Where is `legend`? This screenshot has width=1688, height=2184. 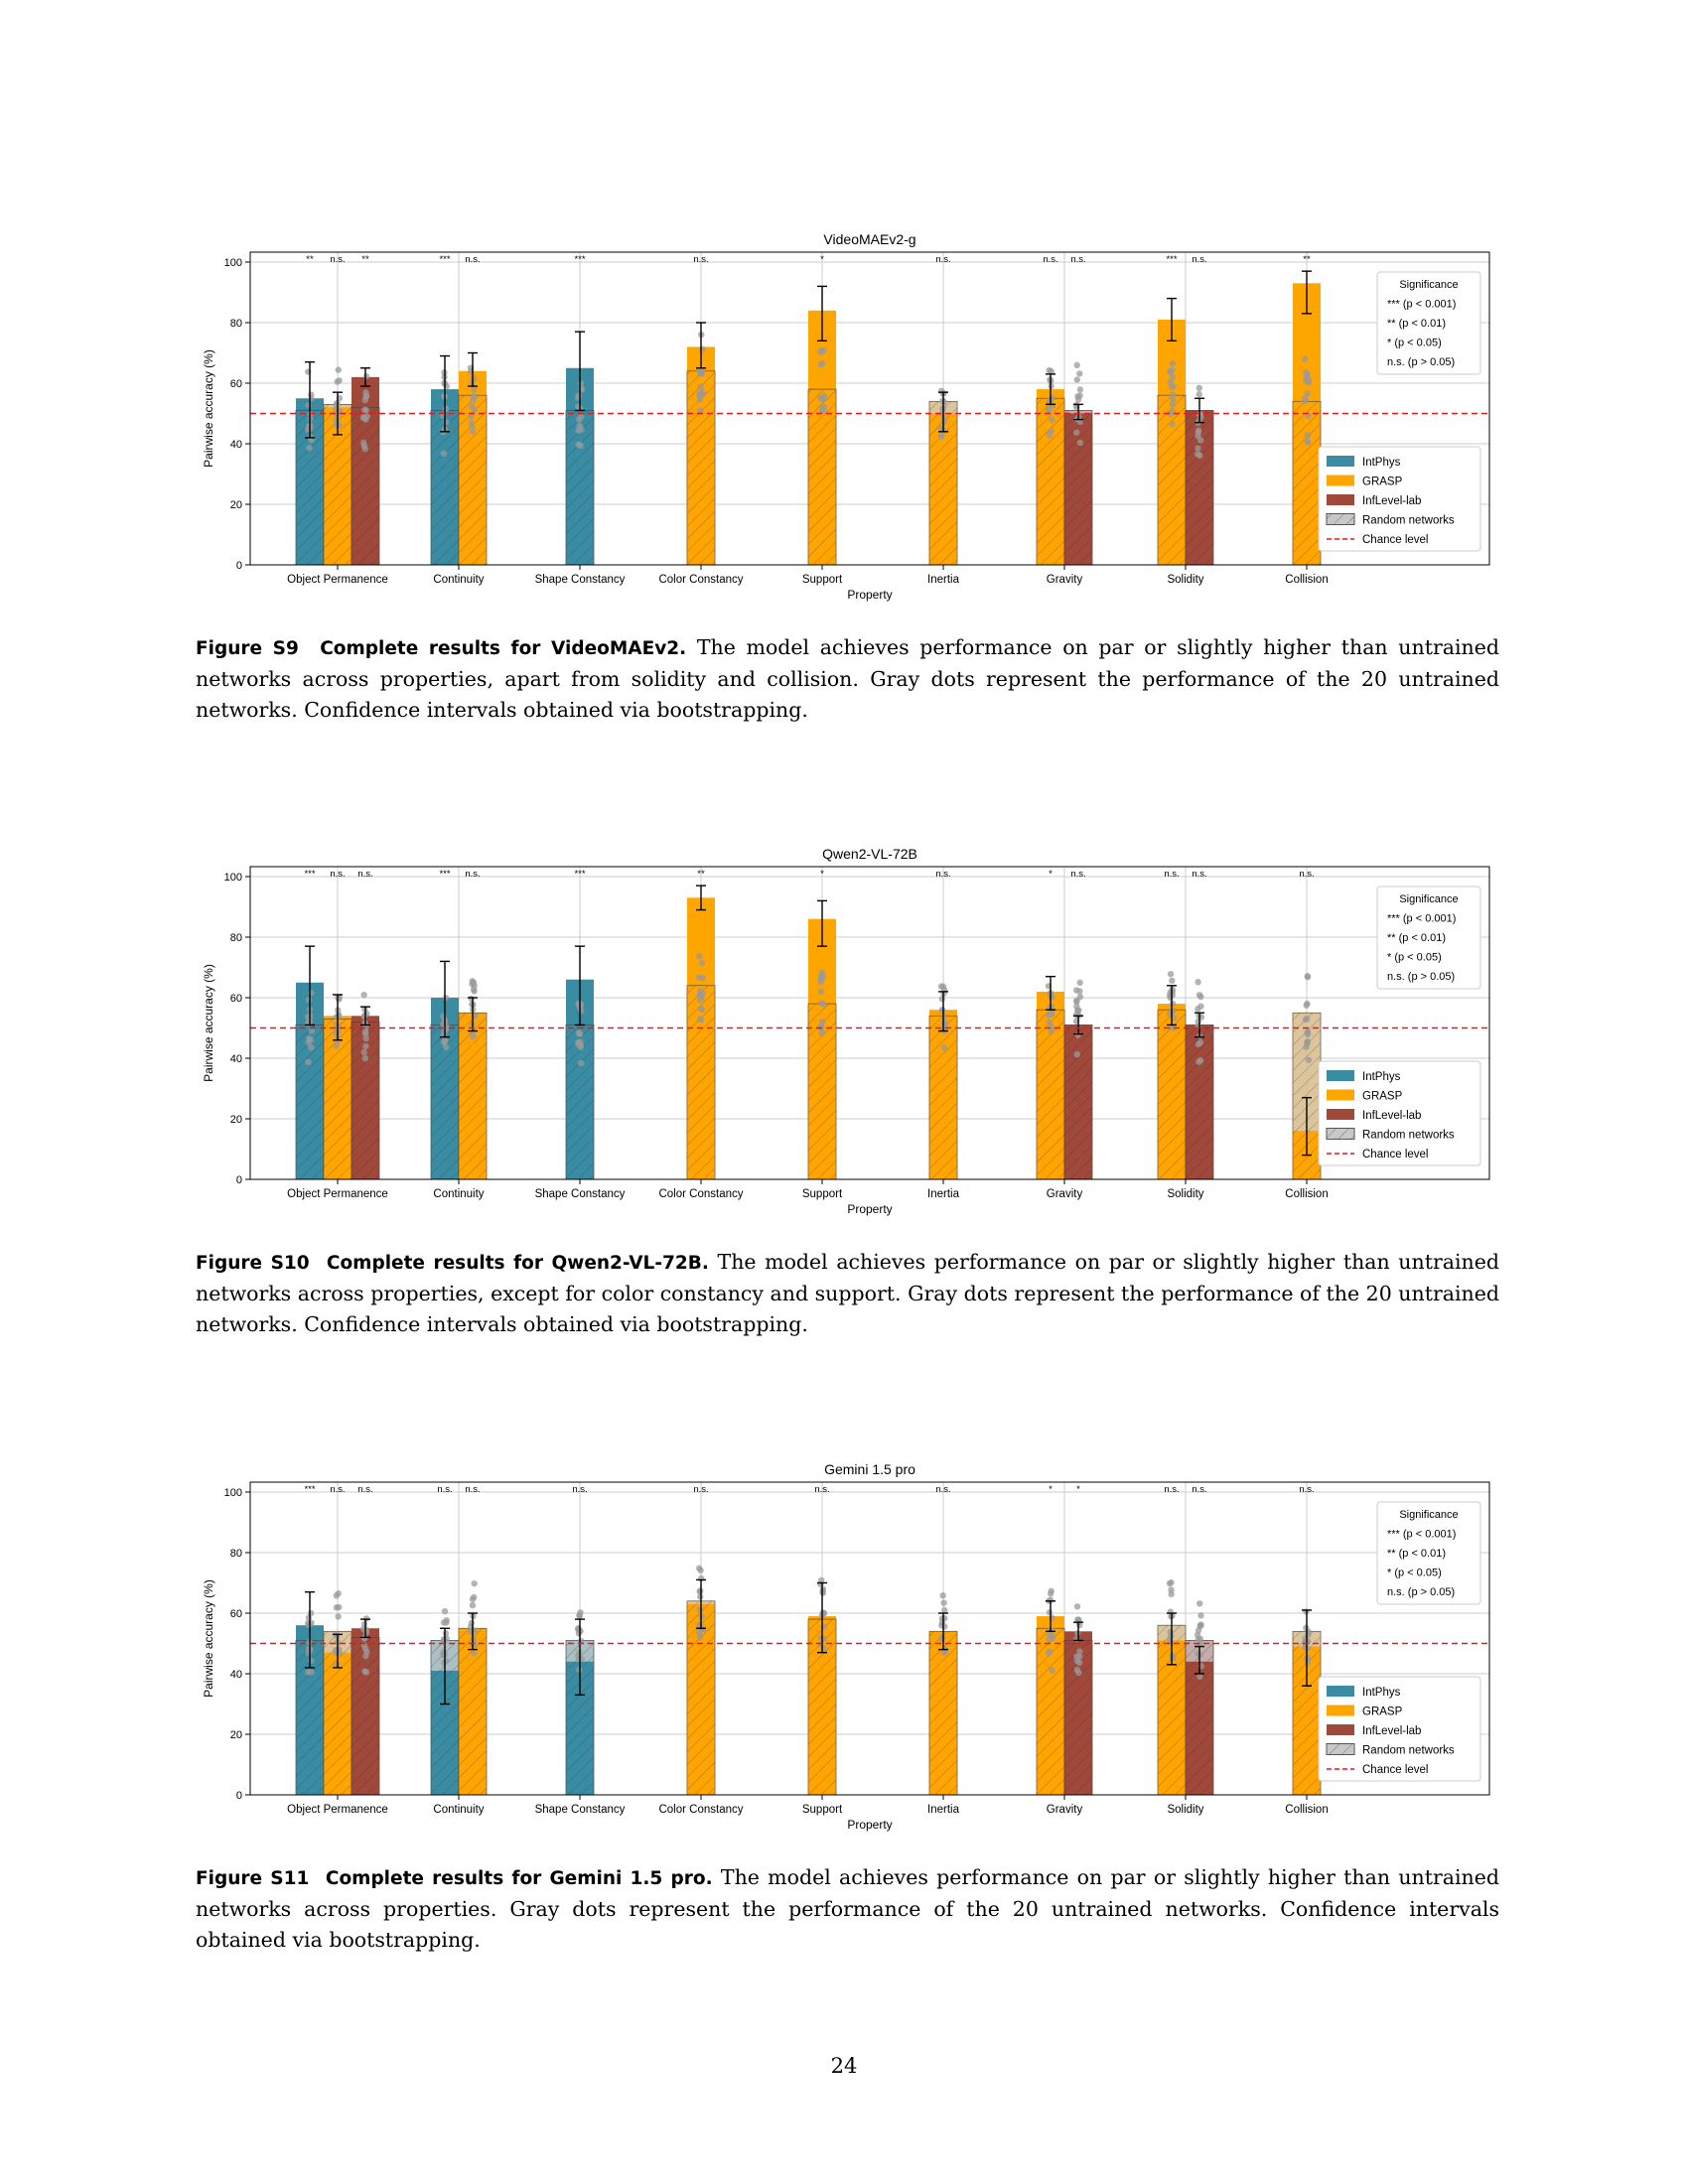 legend is located at coordinates (1399, 1729).